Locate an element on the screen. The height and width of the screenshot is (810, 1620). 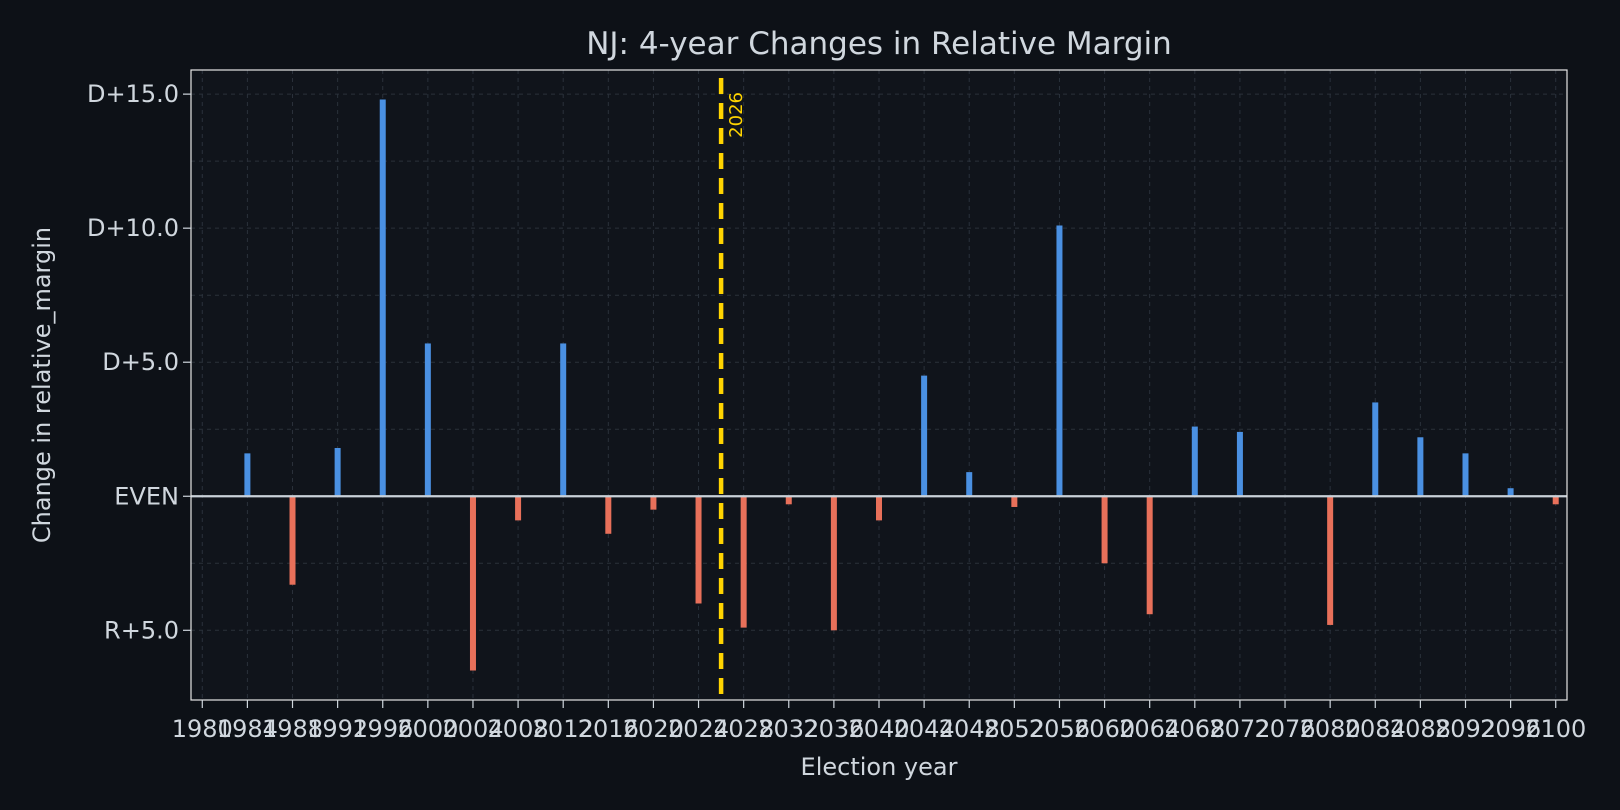
x-tick-label: 2012 is located at coordinates (563, 729).